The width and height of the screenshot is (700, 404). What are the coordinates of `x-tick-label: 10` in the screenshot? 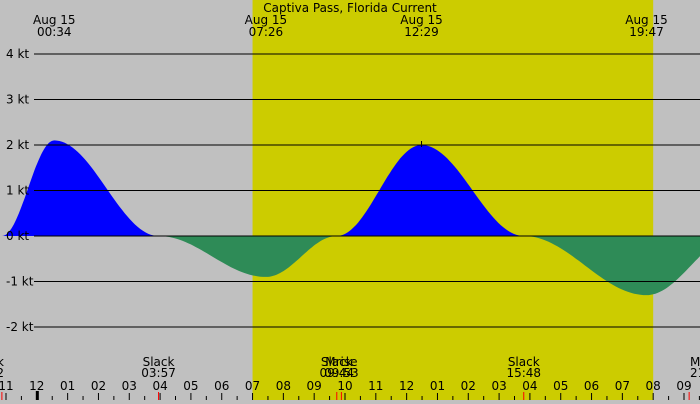 It's located at (344, 386).